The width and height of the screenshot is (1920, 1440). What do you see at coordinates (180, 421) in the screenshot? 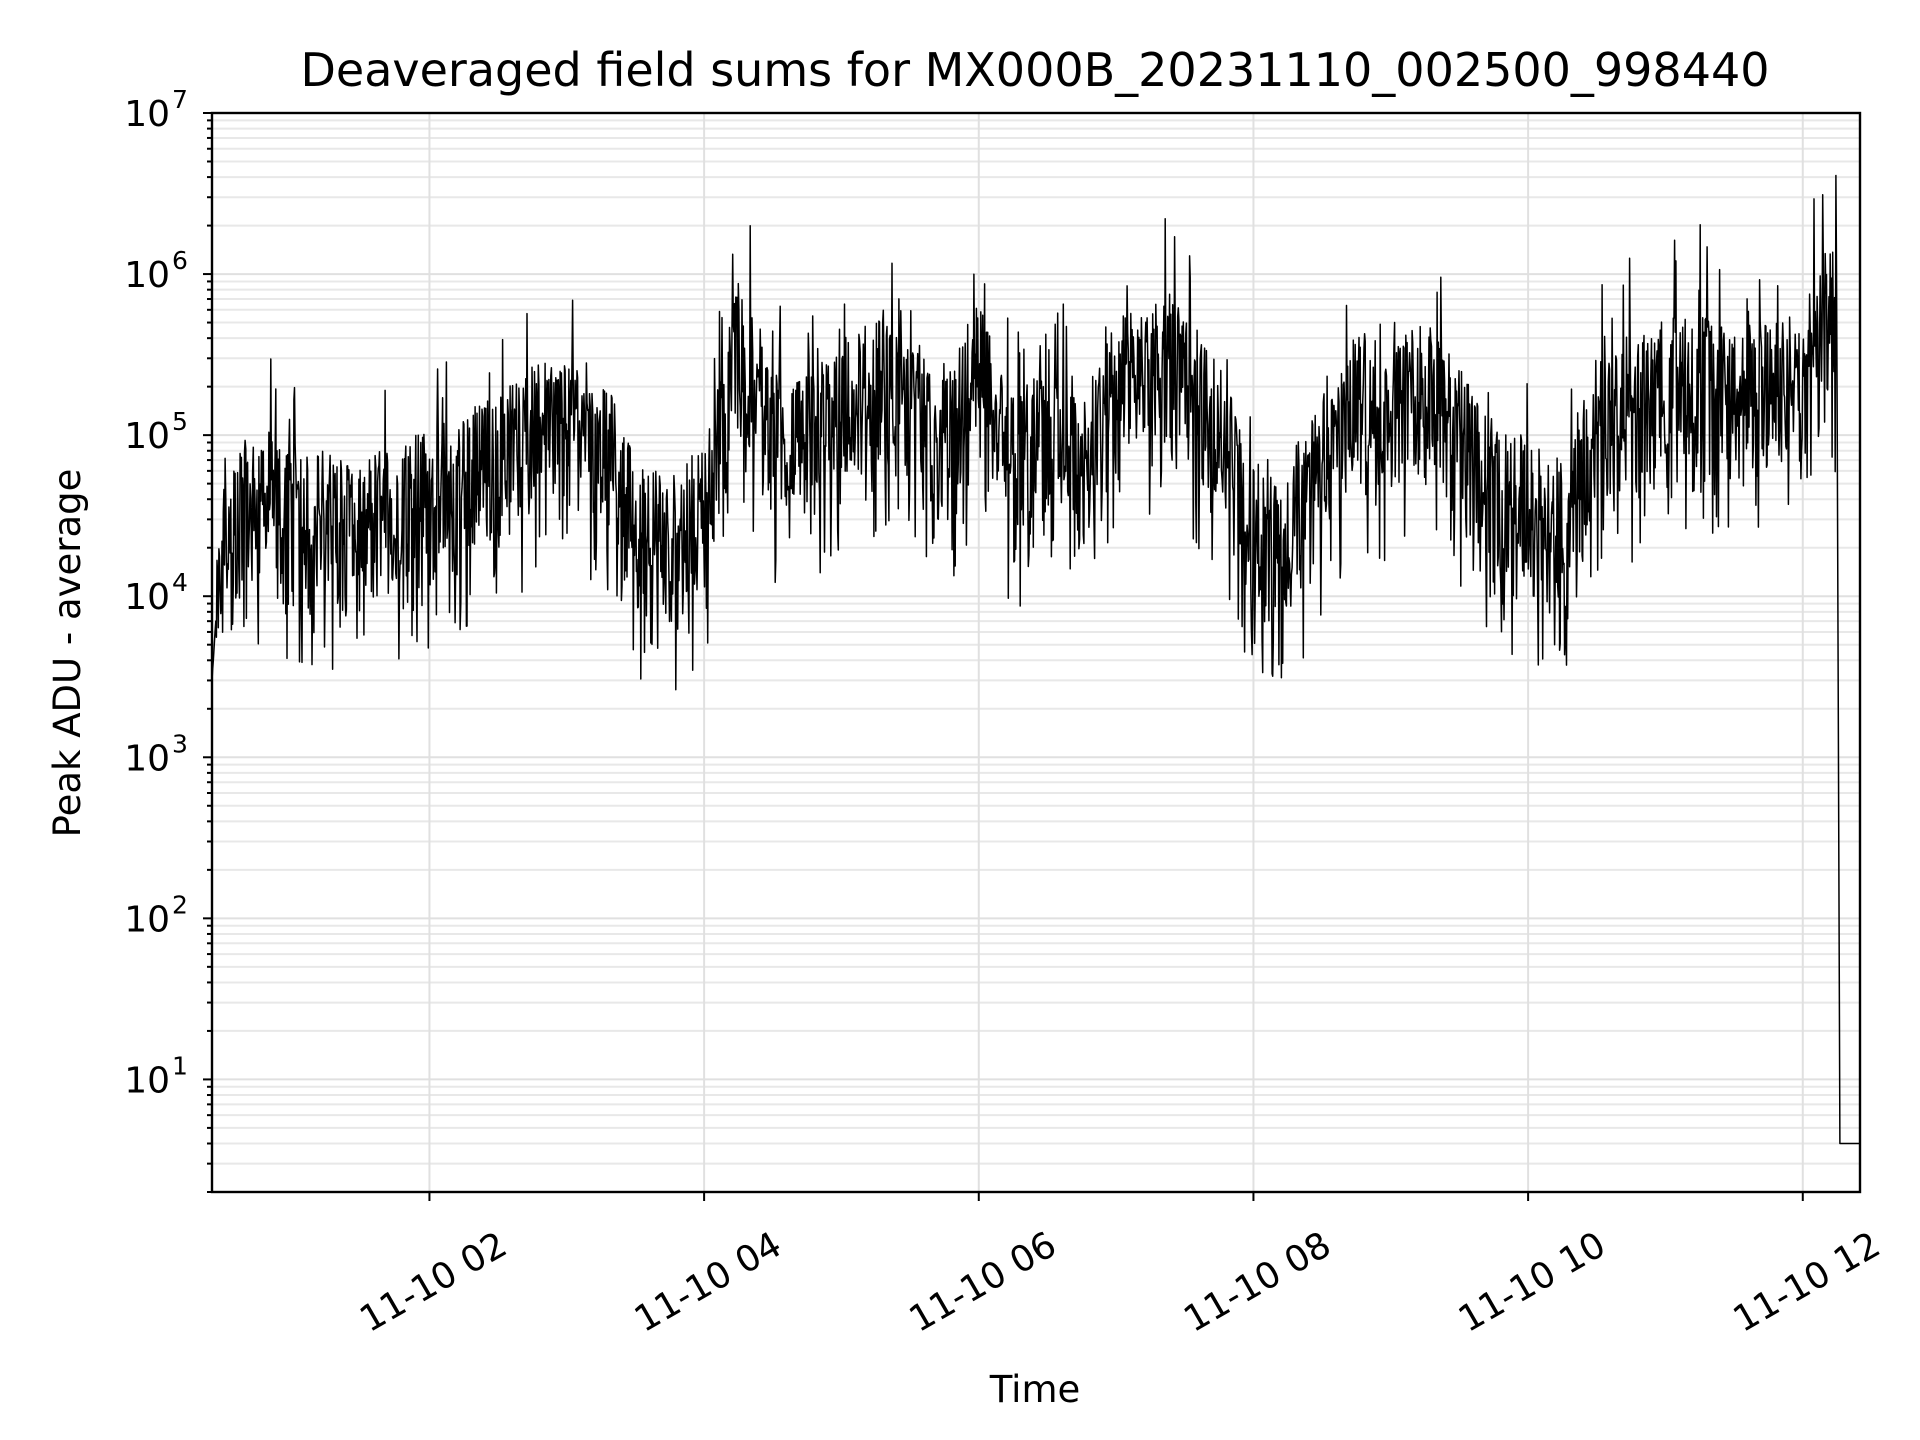
I see `y-tick-exponent: 5` at bounding box center [180, 421].